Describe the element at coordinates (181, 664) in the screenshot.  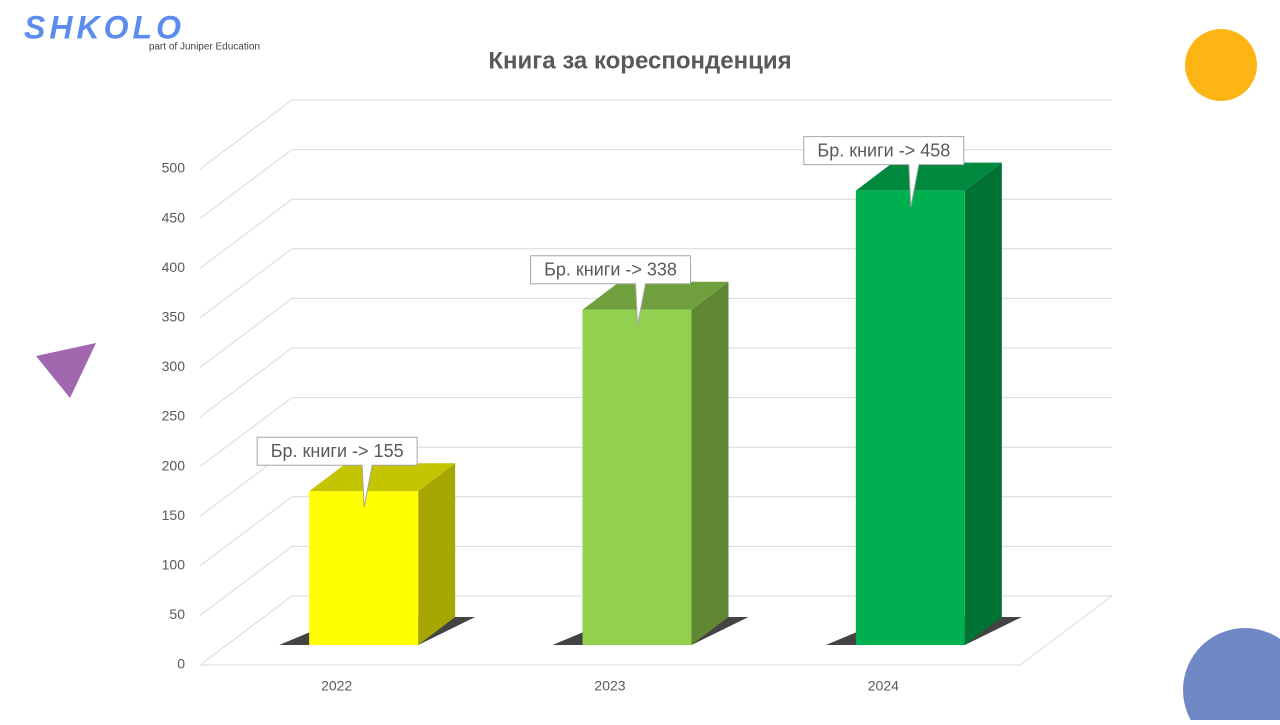
I see `y-tick-label: 0` at that location.